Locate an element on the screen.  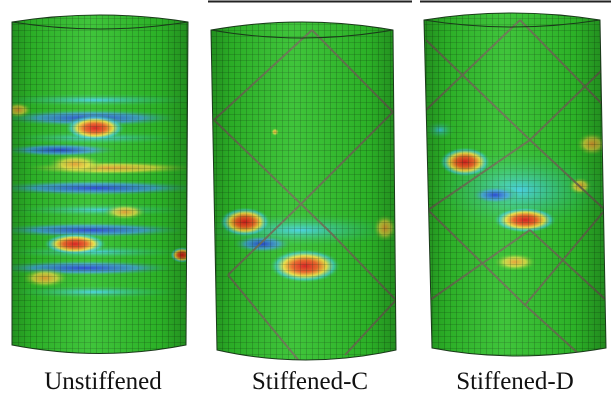
caption-stiffened-d: Stiffened-D is located at coordinates (515, 382).